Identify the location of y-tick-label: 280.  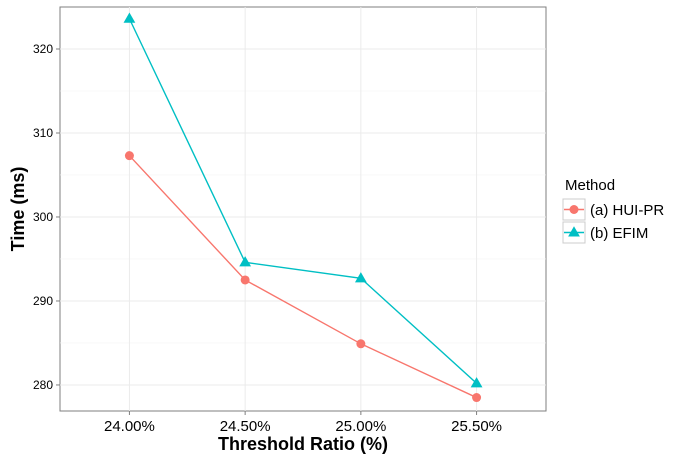
(43, 385).